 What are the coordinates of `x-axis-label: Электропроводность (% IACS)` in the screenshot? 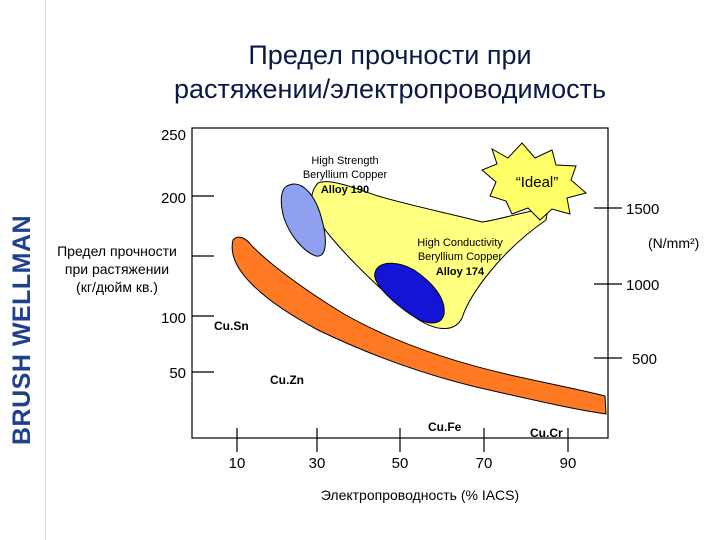 It's located at (420, 495).